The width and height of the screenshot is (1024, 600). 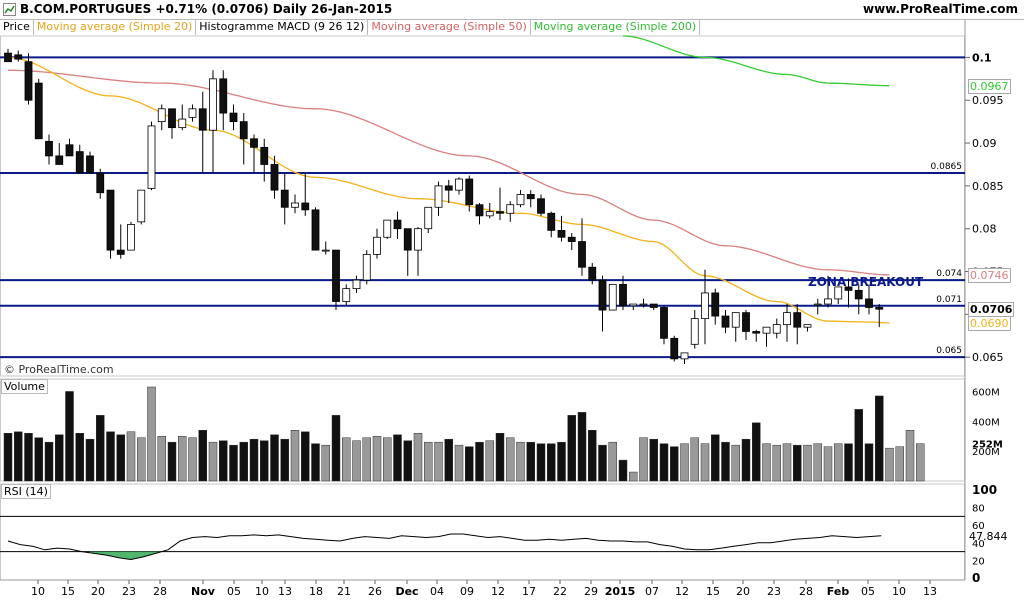 What do you see at coordinates (560, 591) in the screenshot?
I see `xtick-label-17: 22` at bounding box center [560, 591].